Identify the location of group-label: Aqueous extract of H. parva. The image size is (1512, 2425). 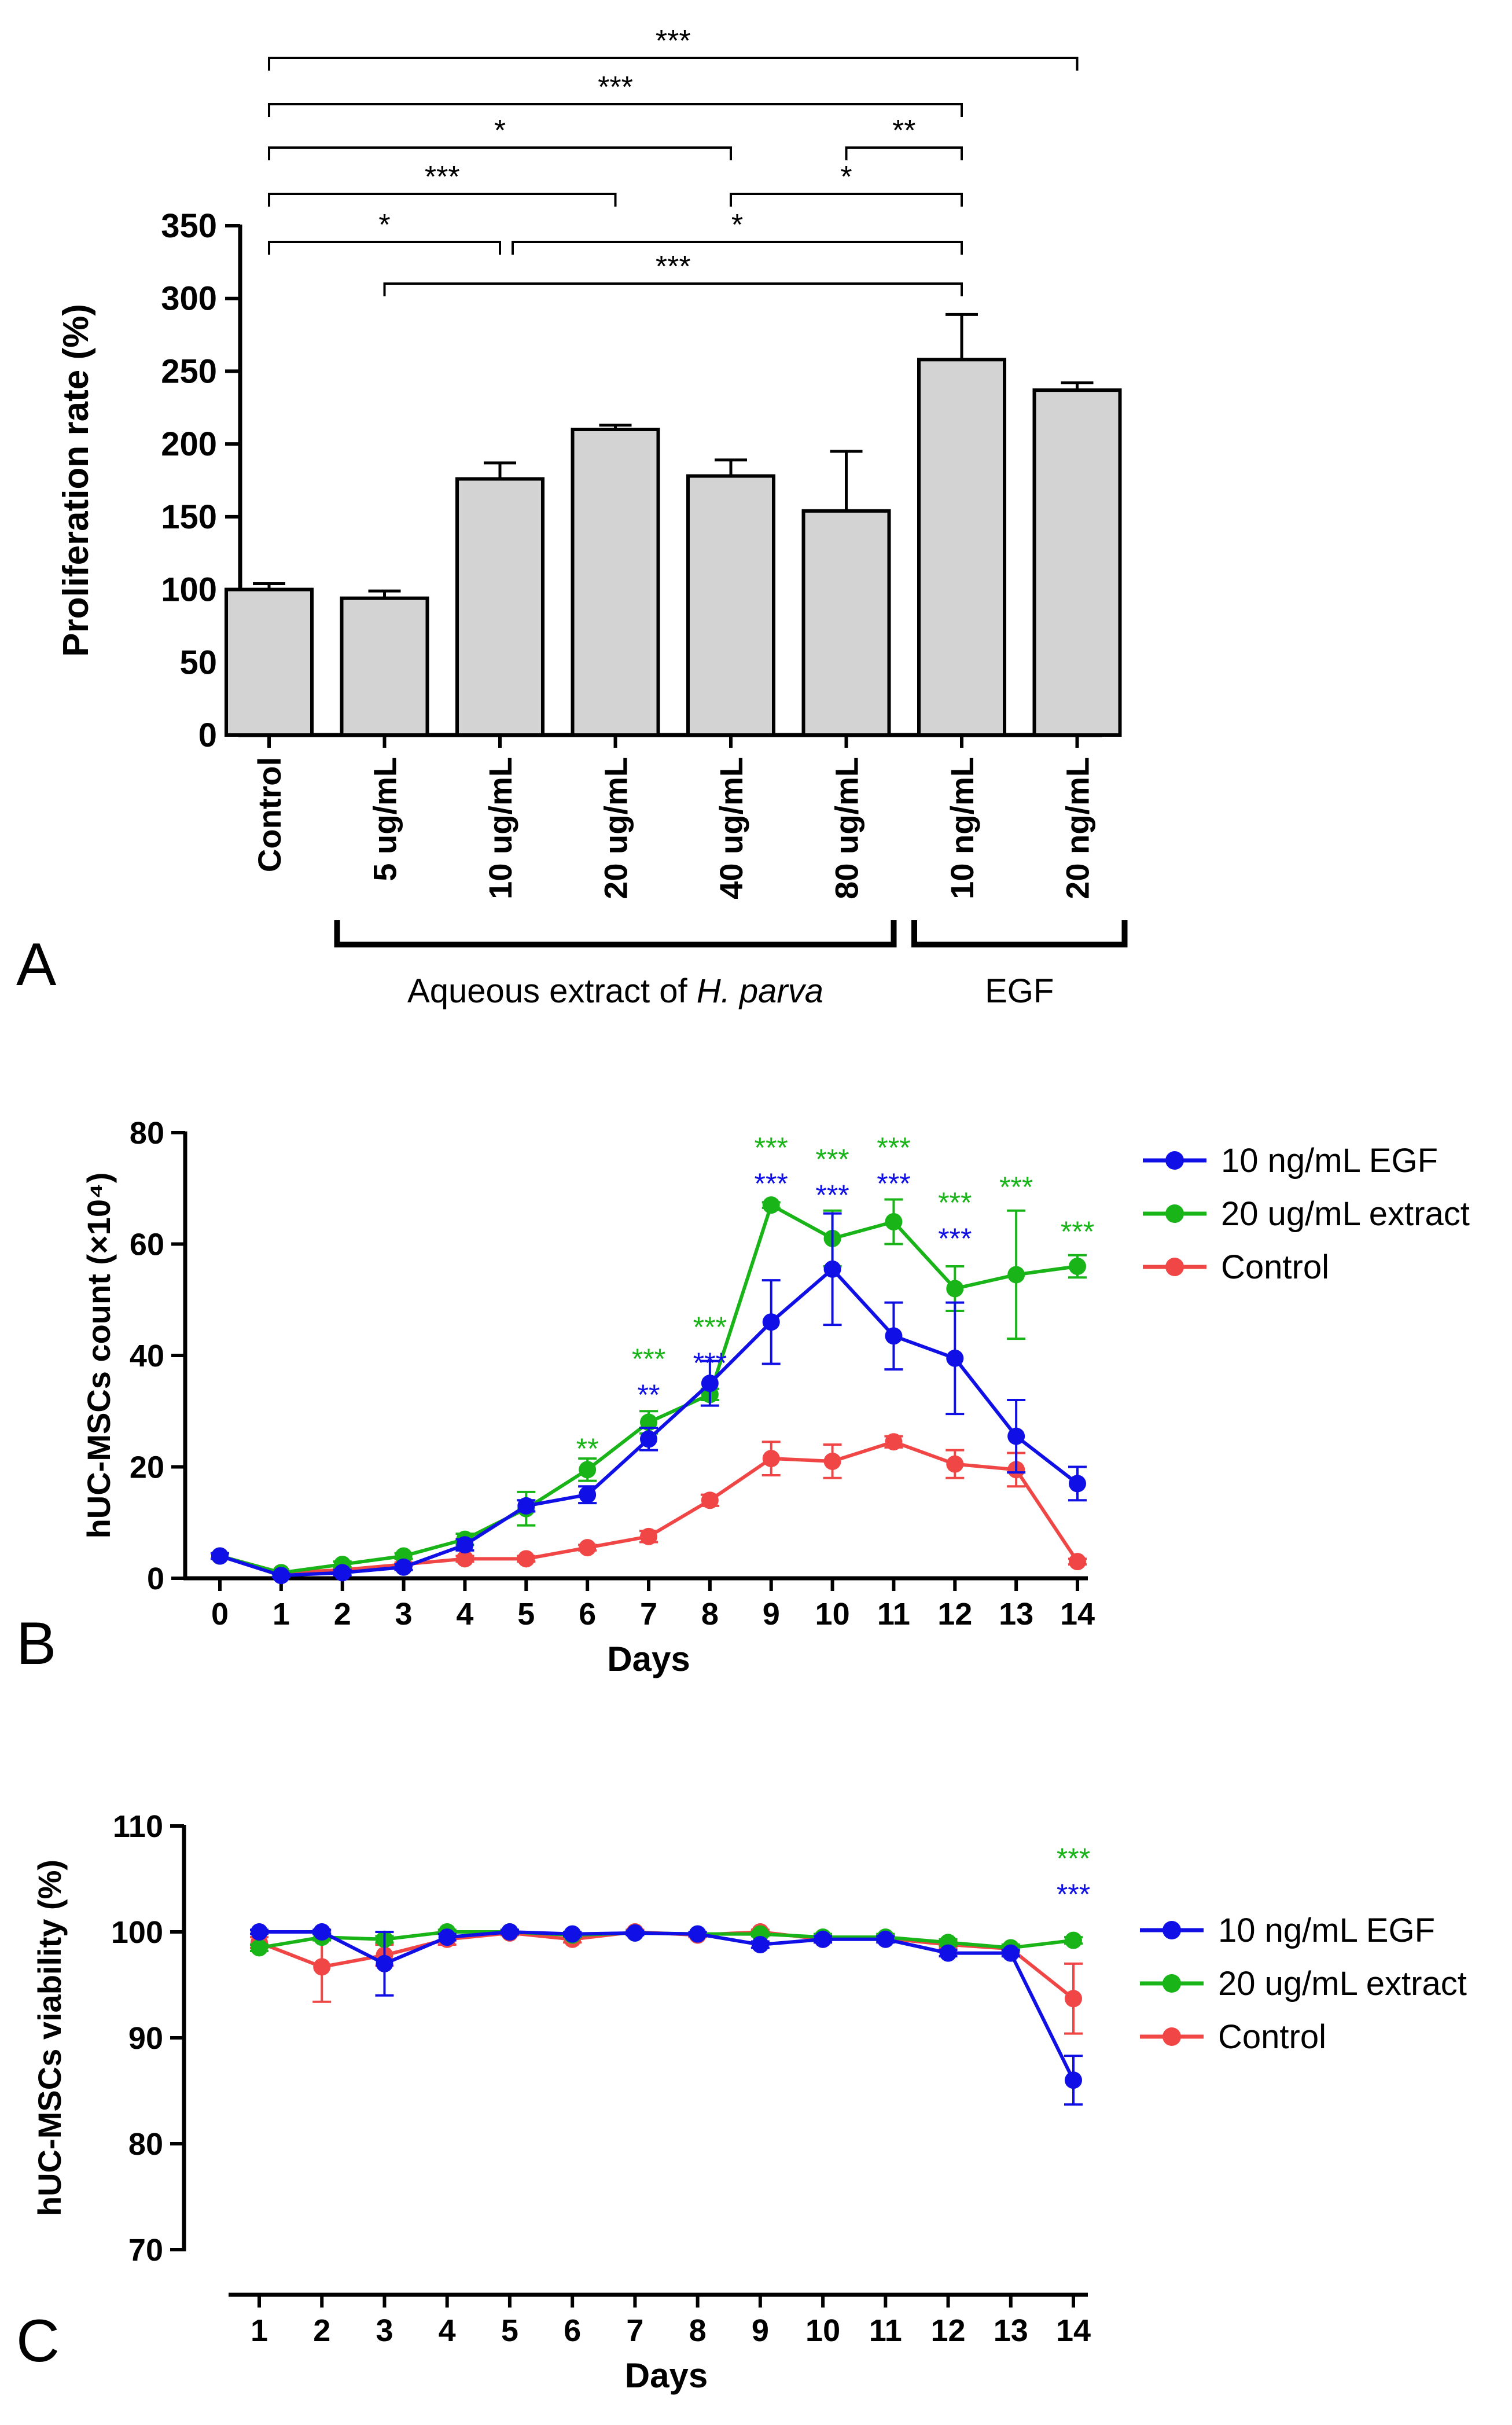
(615, 991).